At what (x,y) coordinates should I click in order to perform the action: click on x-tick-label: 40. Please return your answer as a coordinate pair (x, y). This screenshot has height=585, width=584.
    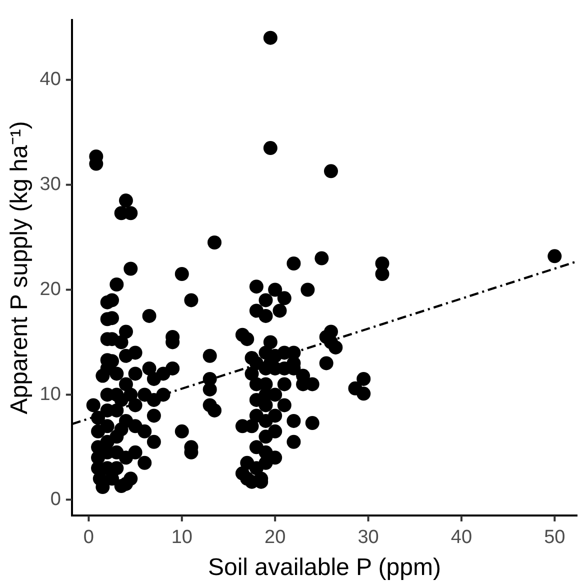
    Looking at the image, I should click on (461, 537).